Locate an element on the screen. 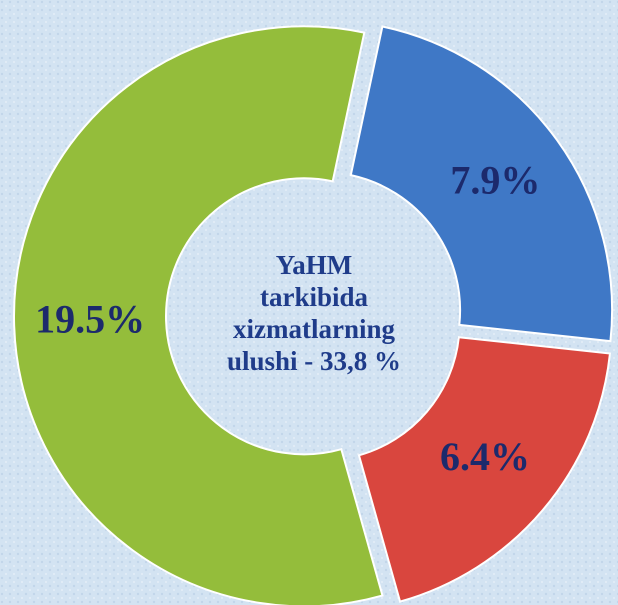  data-label: 19.5% is located at coordinates (90, 318).